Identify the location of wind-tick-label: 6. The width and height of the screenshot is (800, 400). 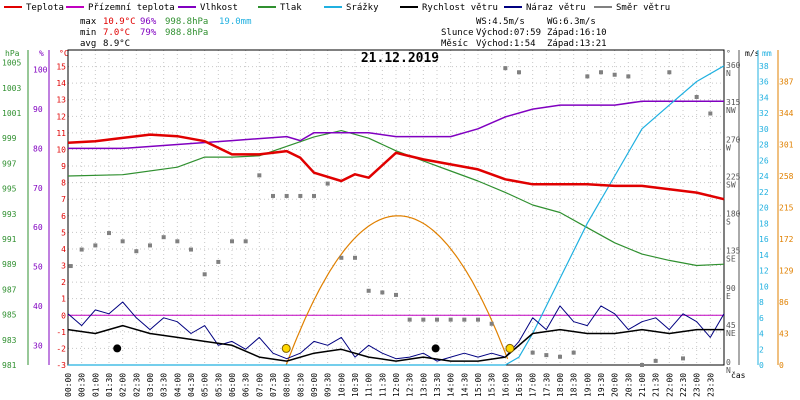
(761, 318).